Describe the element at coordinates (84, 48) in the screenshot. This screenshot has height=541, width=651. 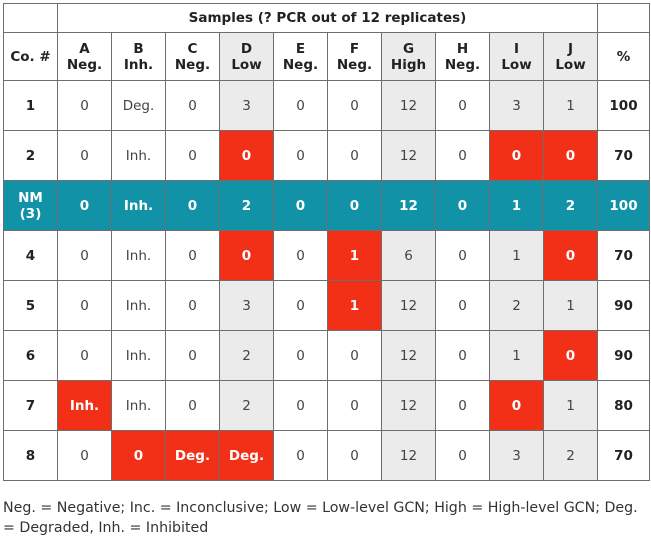
I see `column-letter: A` at that location.